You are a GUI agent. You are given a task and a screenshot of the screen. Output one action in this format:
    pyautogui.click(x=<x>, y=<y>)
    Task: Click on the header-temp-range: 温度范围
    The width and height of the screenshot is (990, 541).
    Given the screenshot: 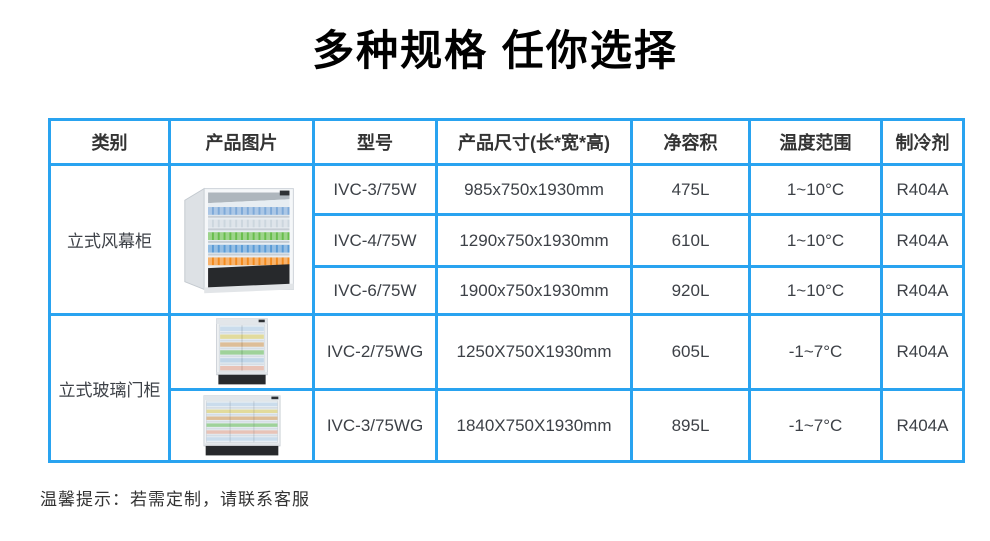 What is the action you would take?
    pyautogui.click(x=815, y=142)
    